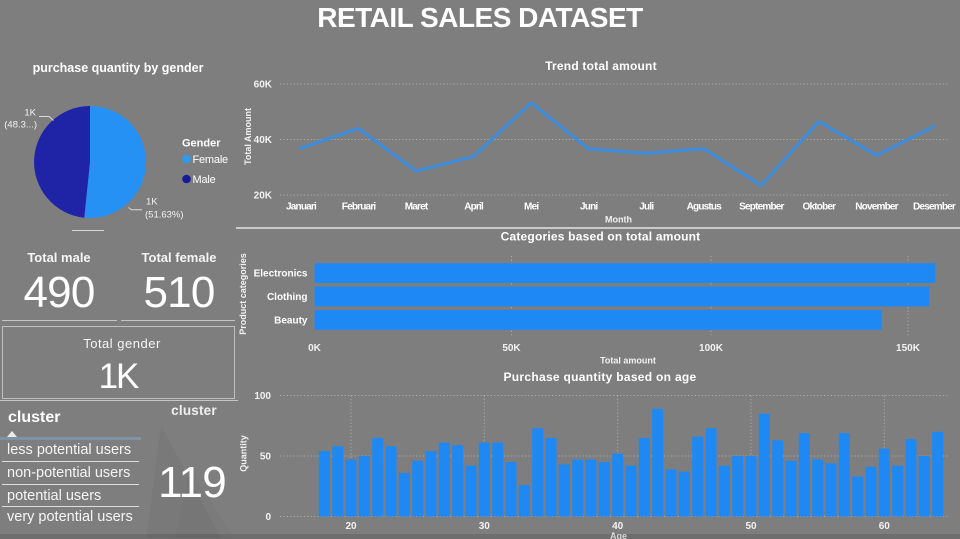  What do you see at coordinates (485, 526) in the screenshot?
I see `svg-text: 30` at bounding box center [485, 526].